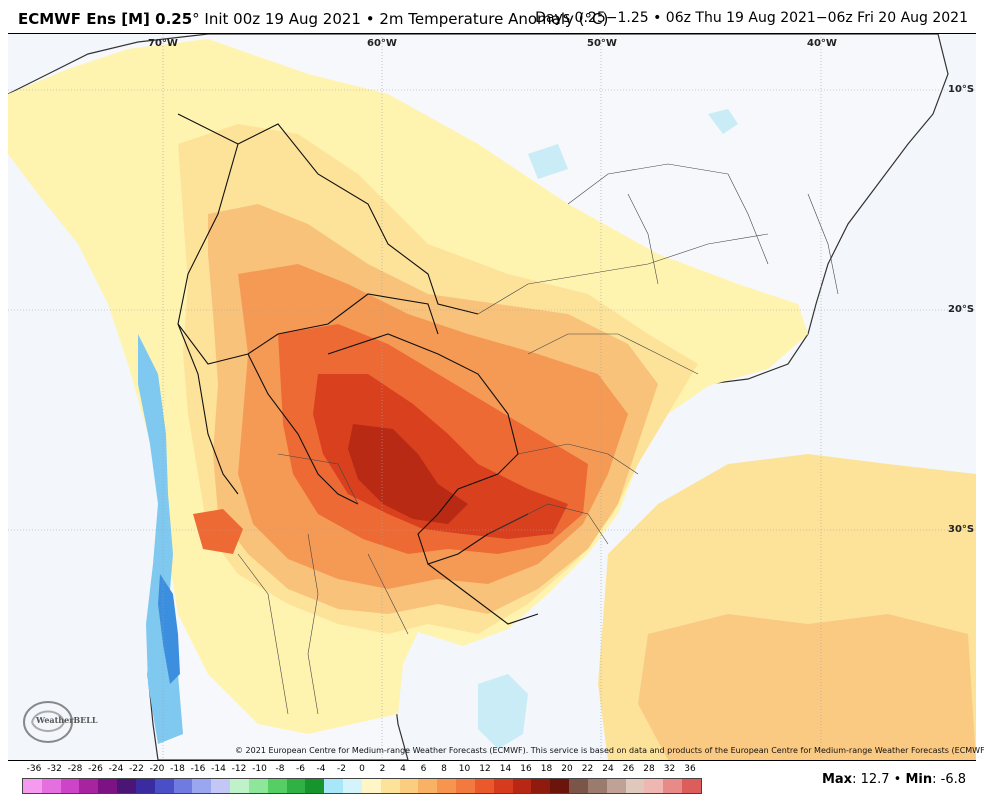 This screenshot has height=808, width=984. I want to click on colorbar-tick-label: 24, so click(608, 769).